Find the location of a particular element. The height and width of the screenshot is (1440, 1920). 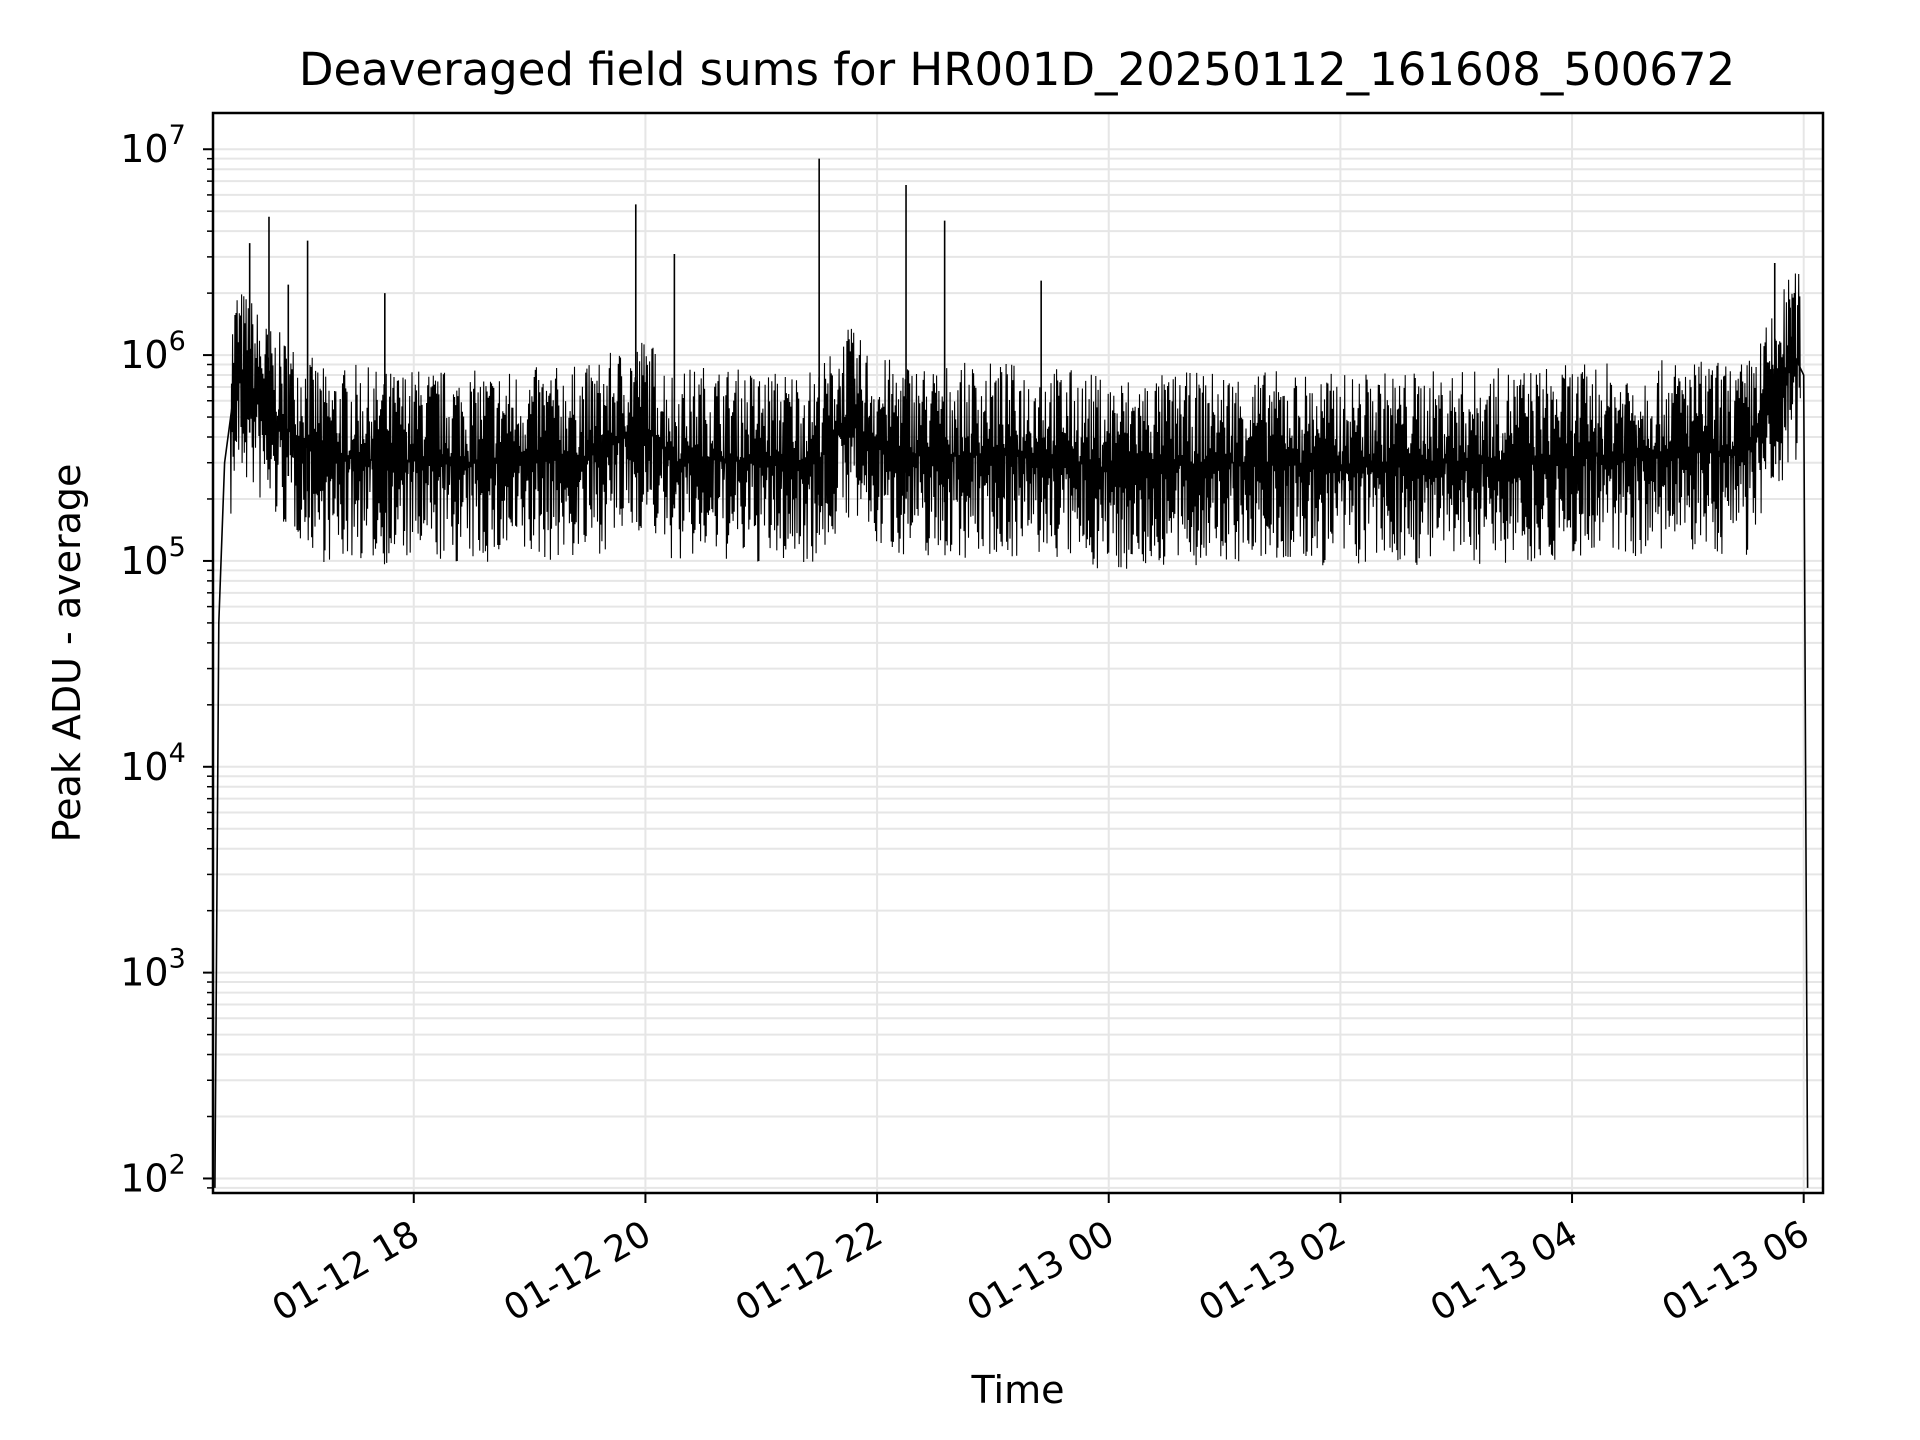

y-tick-exponent: 6 is located at coordinates (177, 341).